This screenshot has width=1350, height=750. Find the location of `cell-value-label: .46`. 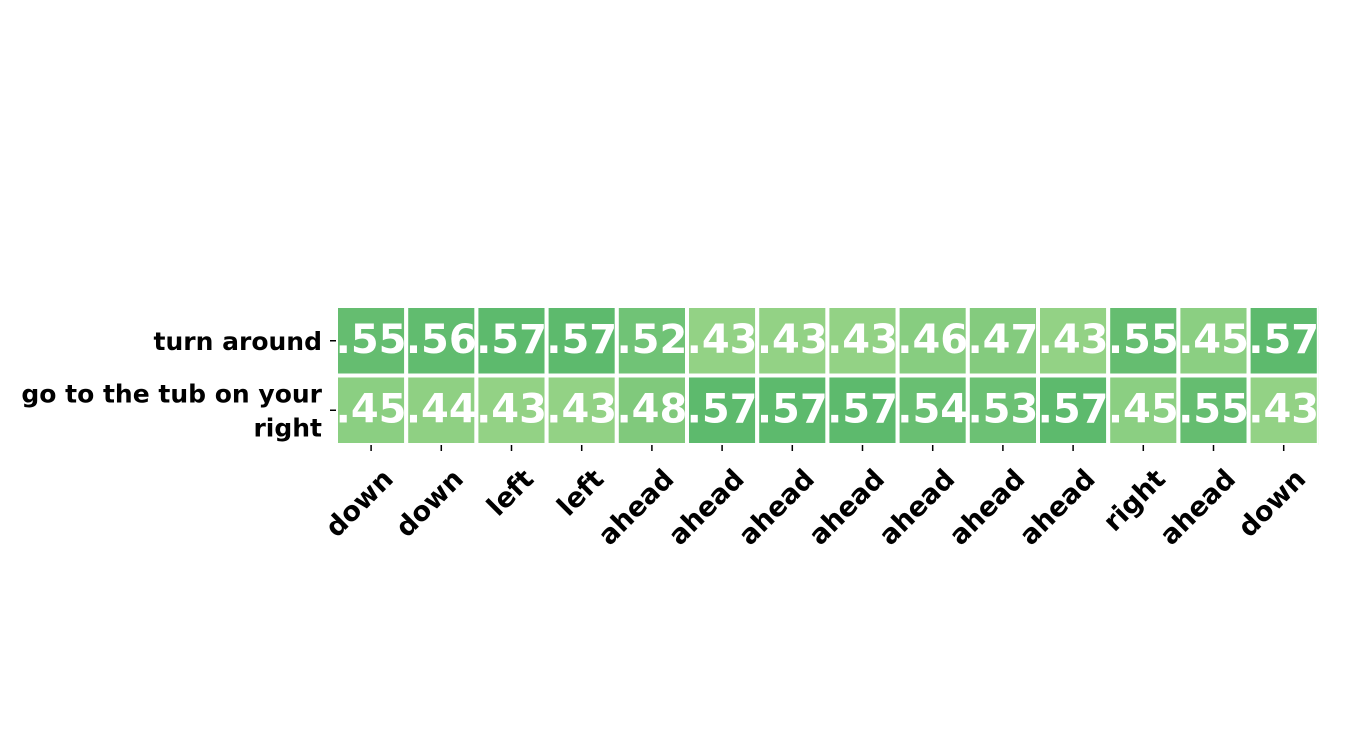

cell-value-label: .46 is located at coordinates (932, 340).